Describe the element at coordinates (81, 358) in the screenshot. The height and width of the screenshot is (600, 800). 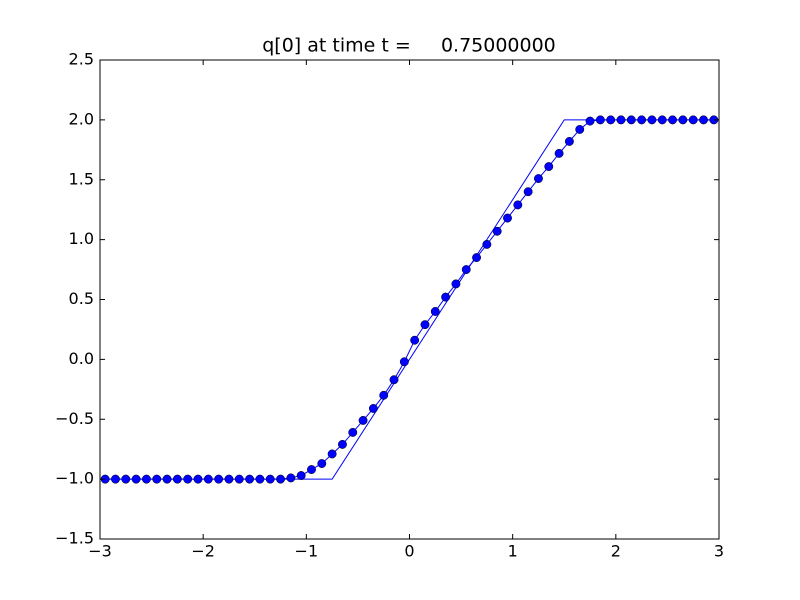
I see `y-tick-label: 0.0` at that location.